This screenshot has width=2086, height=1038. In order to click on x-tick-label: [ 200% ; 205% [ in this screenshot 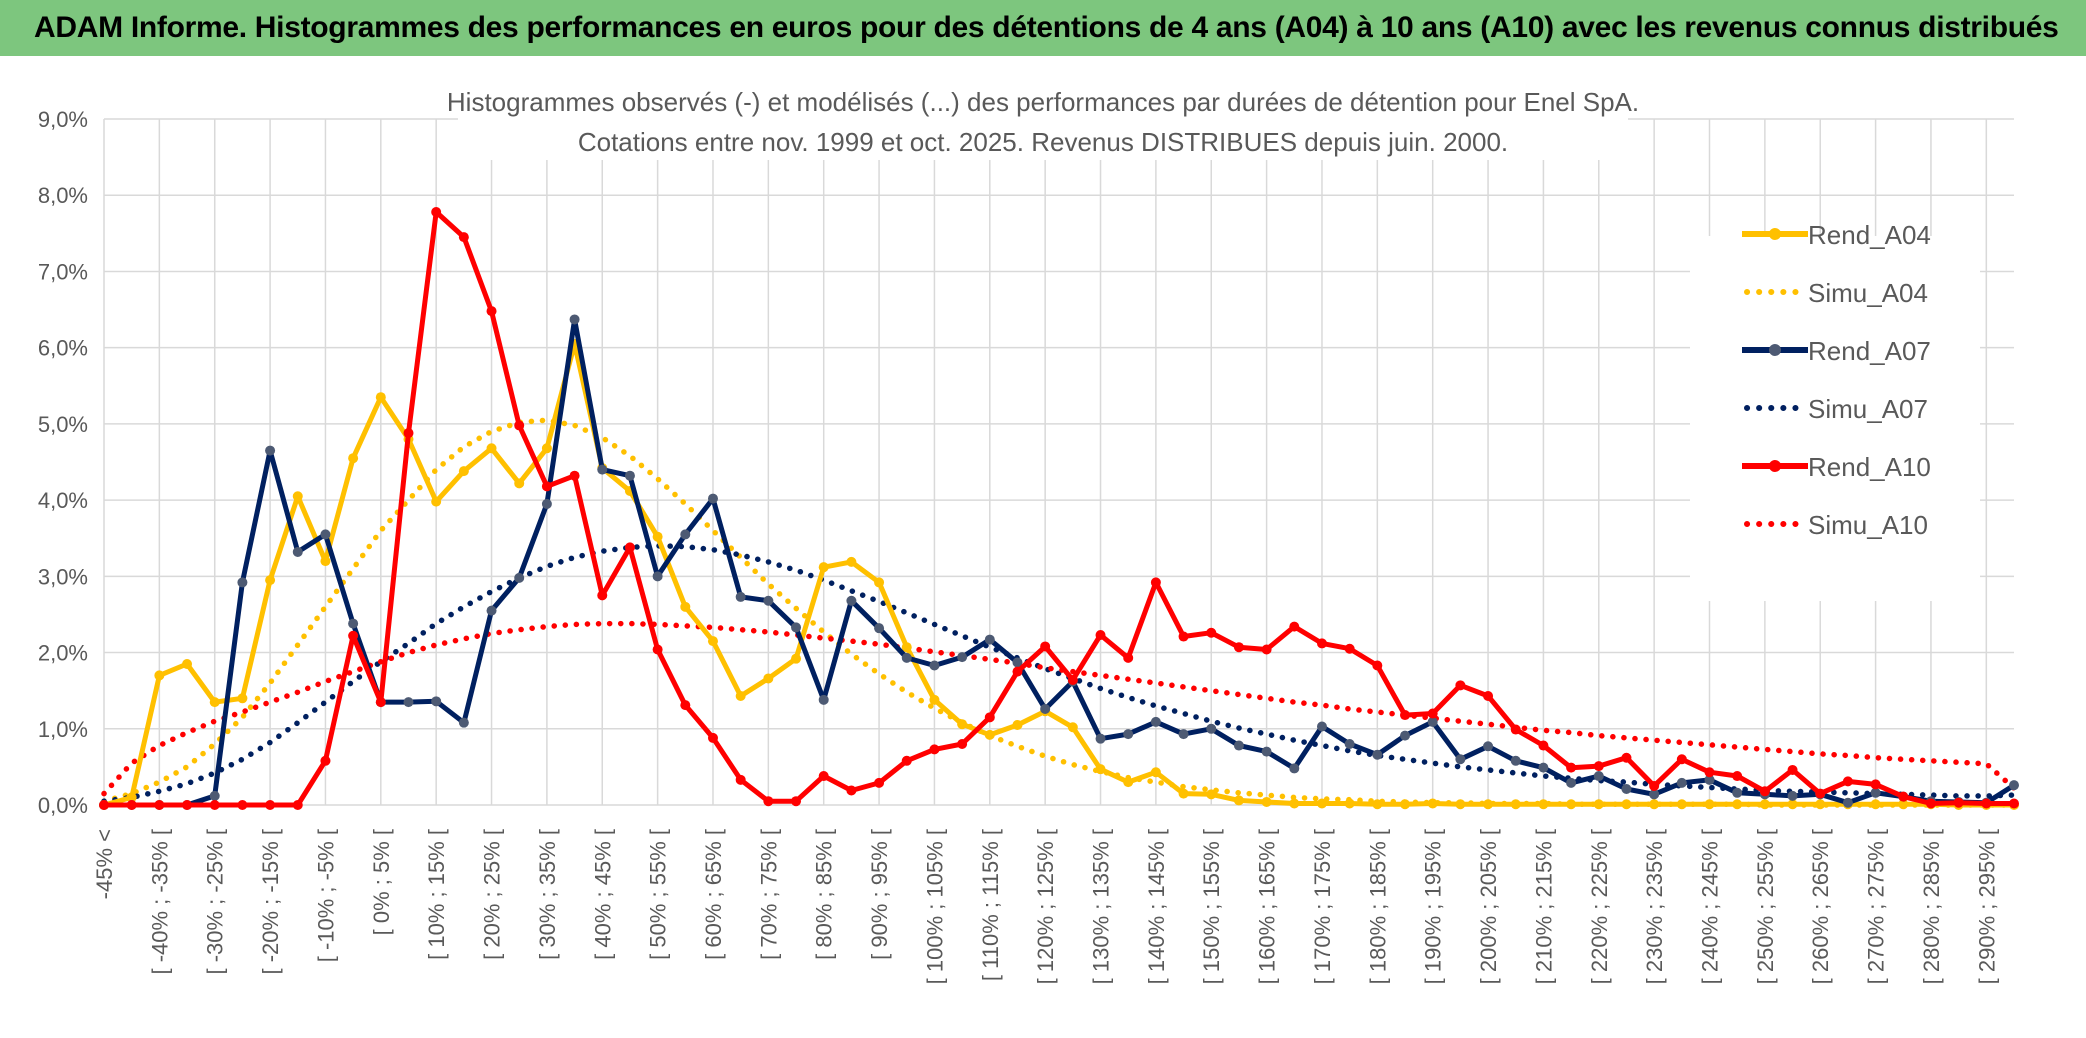, I will do `click(1488, 906)`.